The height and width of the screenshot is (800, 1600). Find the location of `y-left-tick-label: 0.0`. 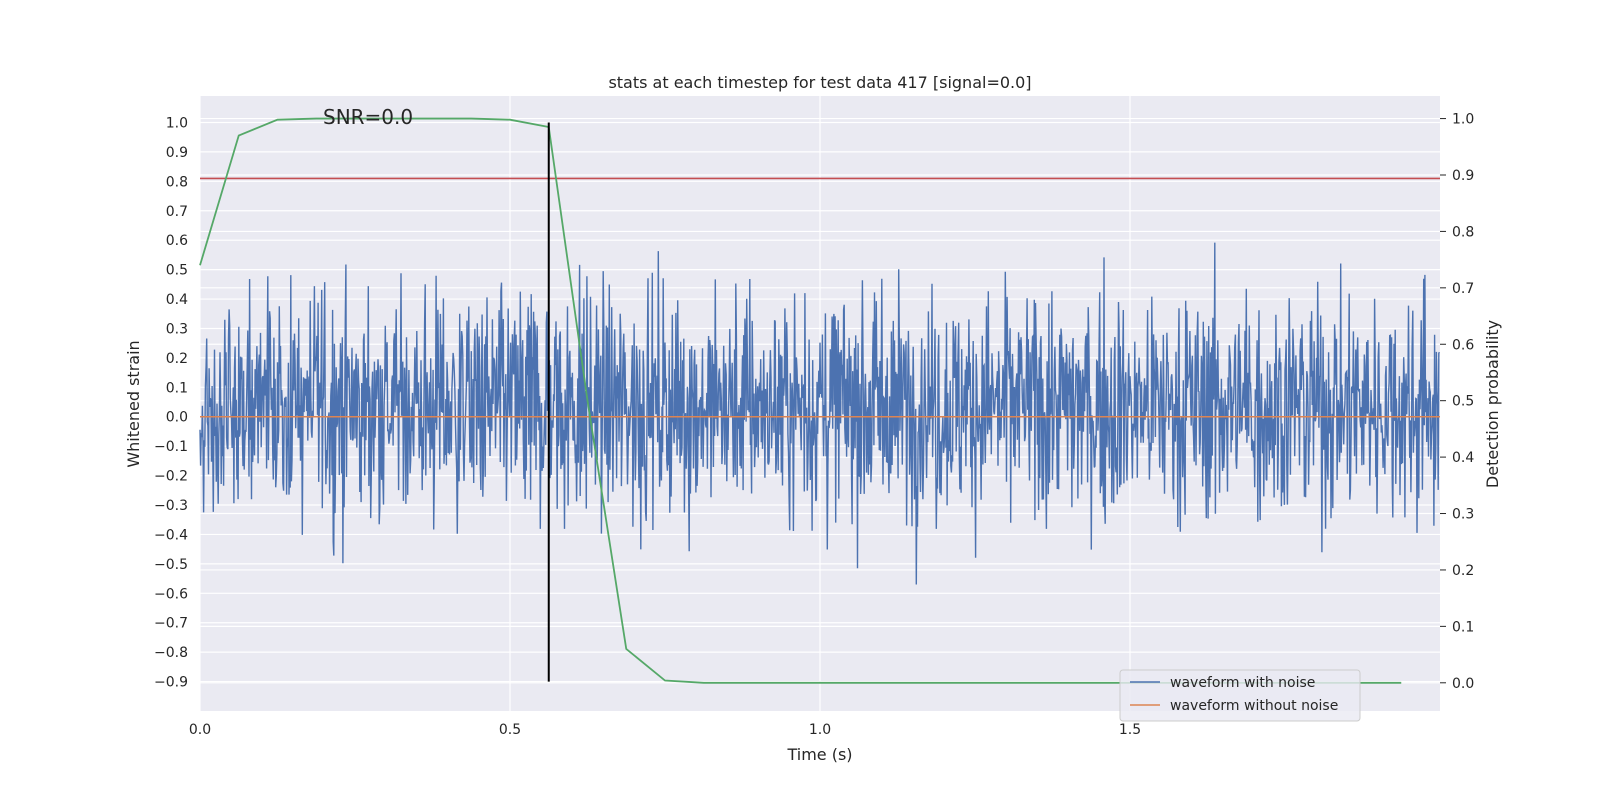

y-left-tick-label: 0.0 is located at coordinates (177, 418).